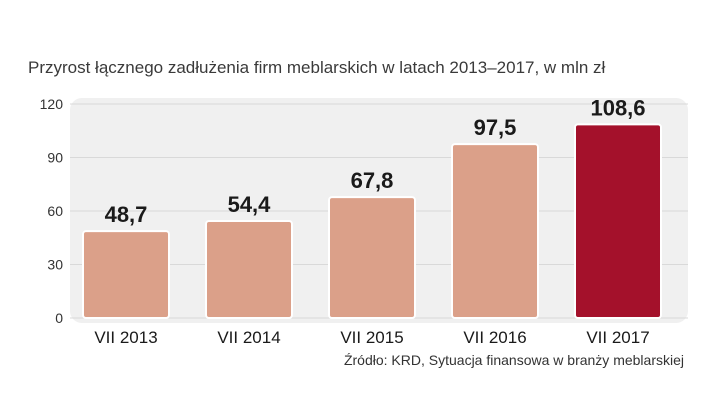 Image resolution: width=720 pixels, height=406 pixels. What do you see at coordinates (52, 104) in the screenshot?
I see `y-tick-label: 120` at bounding box center [52, 104].